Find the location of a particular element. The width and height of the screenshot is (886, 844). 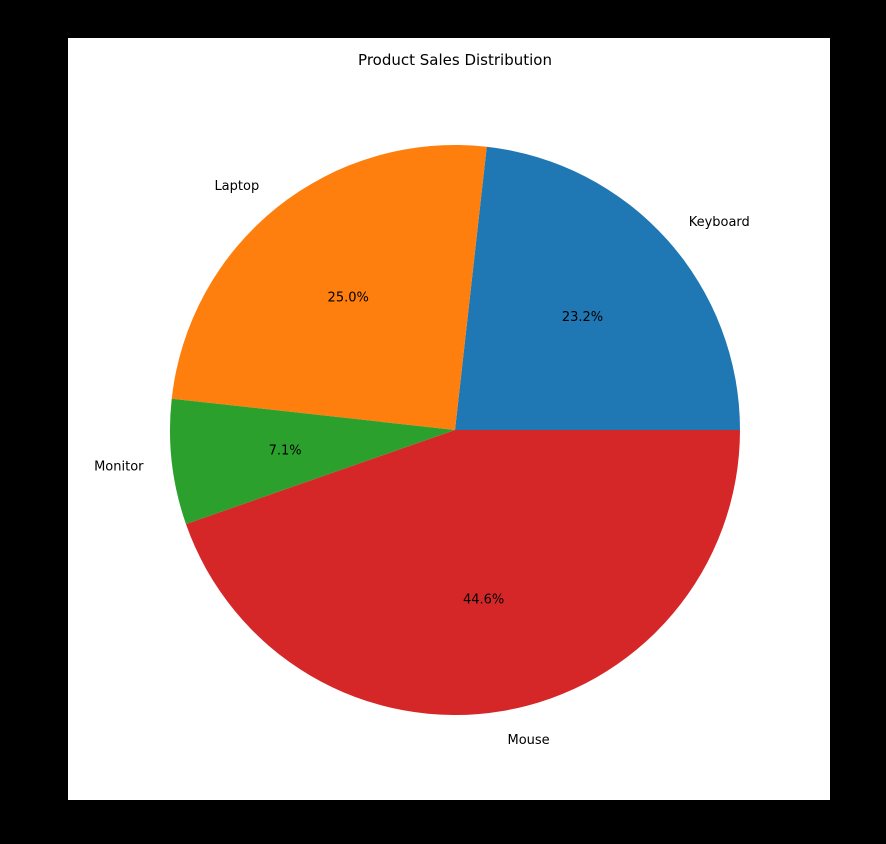

pct-label-laptop: 25.0% is located at coordinates (348, 297).